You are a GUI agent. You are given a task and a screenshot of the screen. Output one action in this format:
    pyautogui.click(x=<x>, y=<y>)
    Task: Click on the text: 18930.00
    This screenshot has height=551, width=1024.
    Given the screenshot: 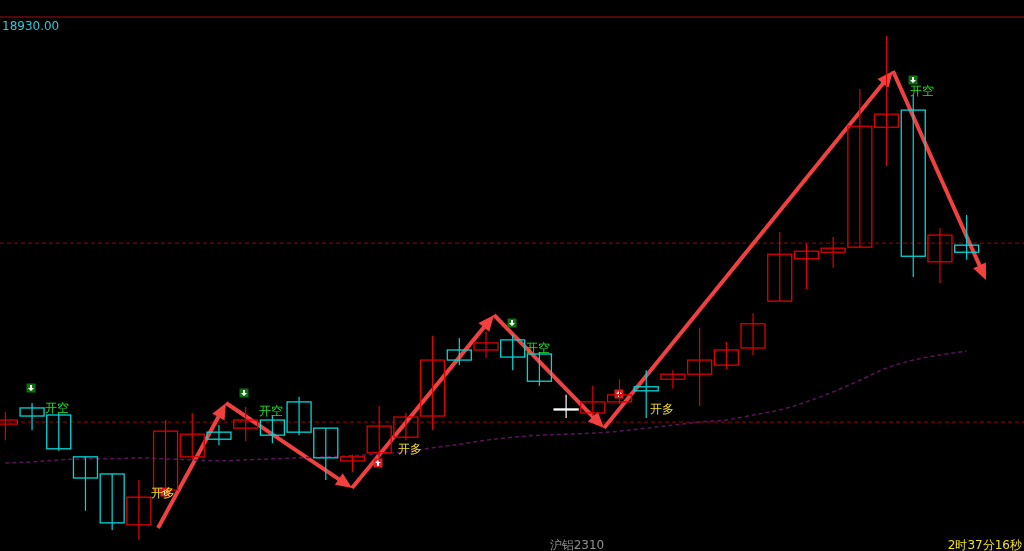 What is the action you would take?
    pyautogui.click(x=31, y=26)
    